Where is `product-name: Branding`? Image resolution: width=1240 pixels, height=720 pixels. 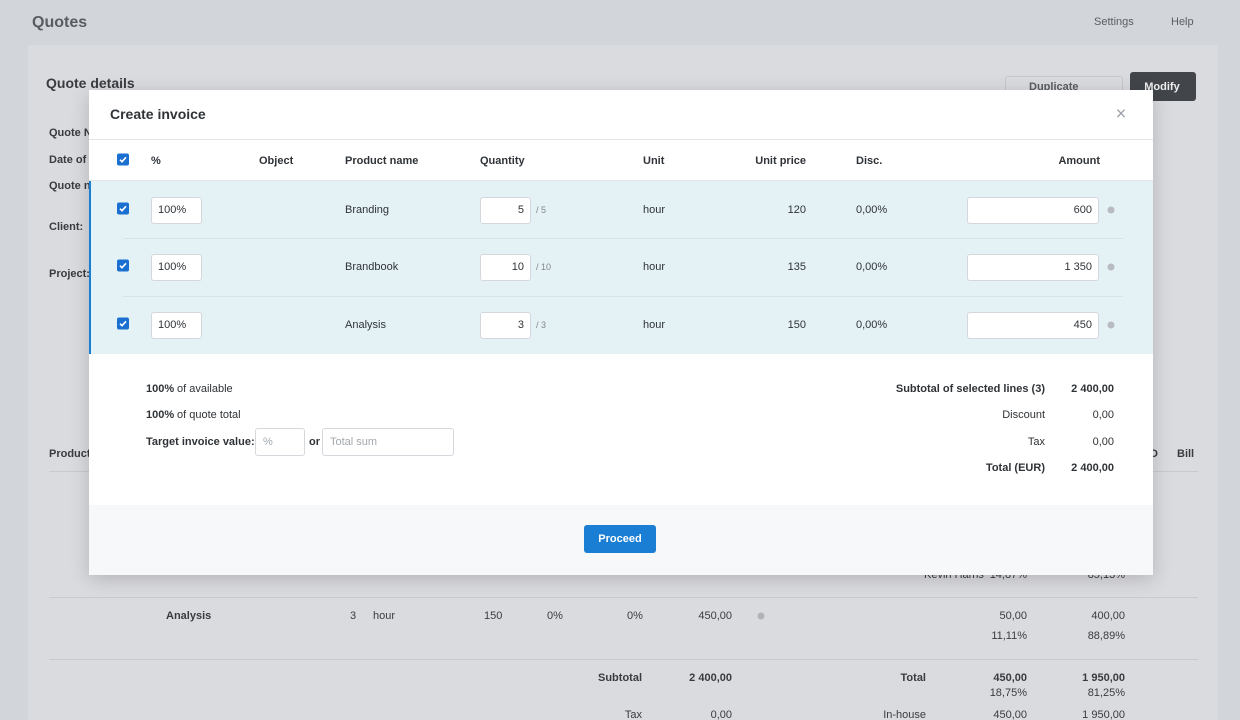
product-name: Branding is located at coordinates (367, 210).